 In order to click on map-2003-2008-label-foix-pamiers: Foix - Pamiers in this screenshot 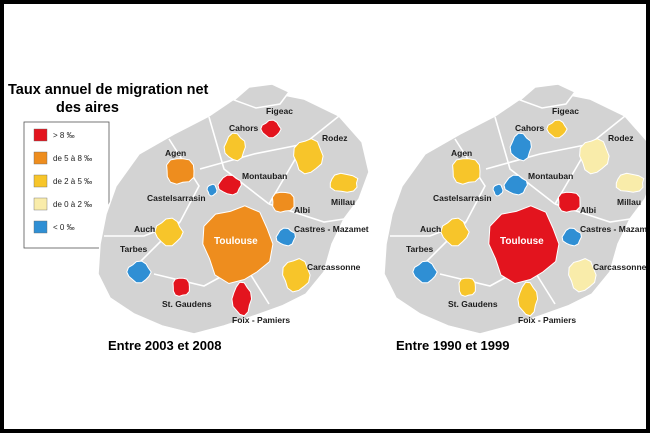, I will do `click(261, 320)`.